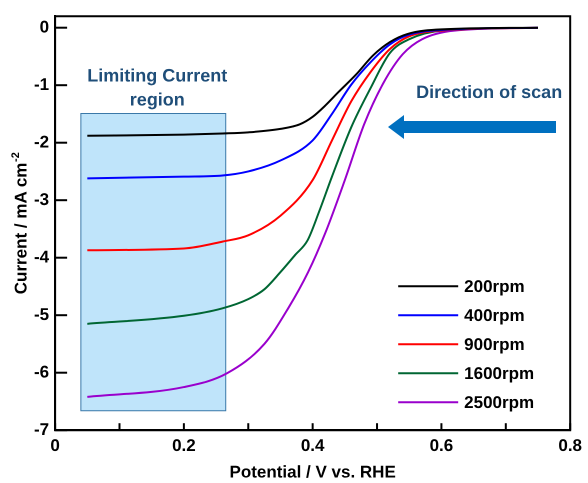 The image size is (588, 483). Describe the element at coordinates (42, 429) in the screenshot. I see `y-tick-label: -7` at that location.